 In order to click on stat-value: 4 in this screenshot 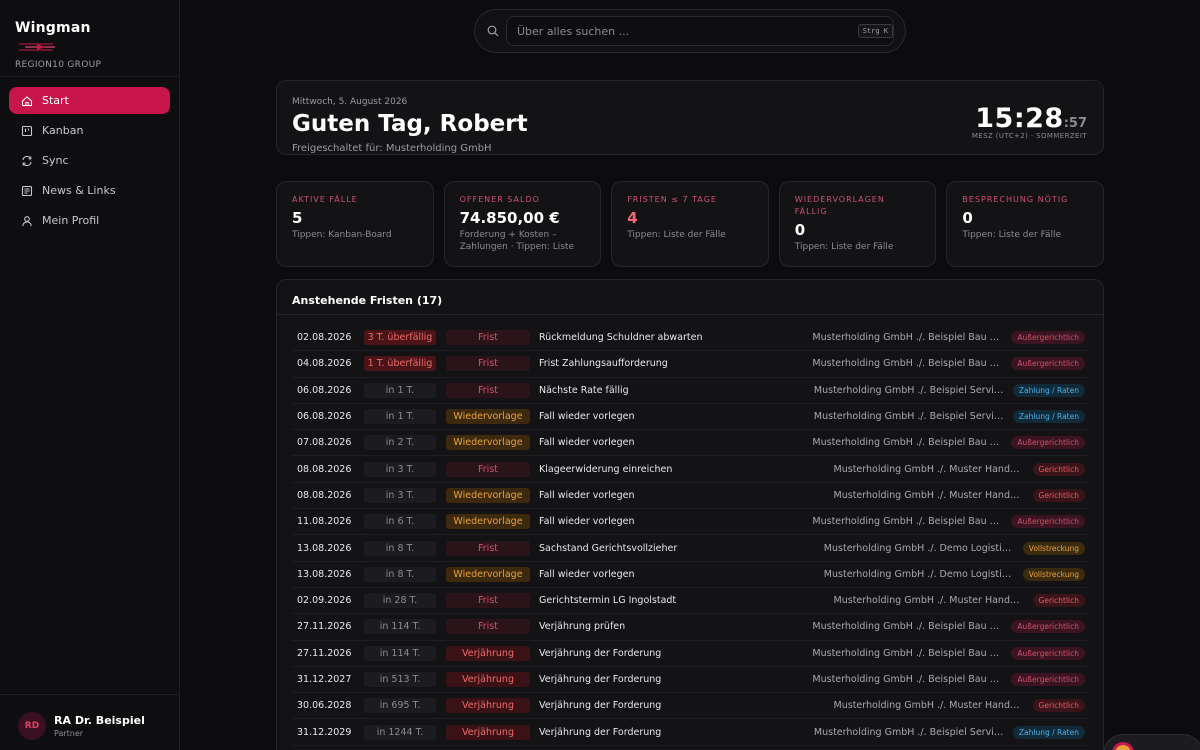, I will do `click(632, 218)`.